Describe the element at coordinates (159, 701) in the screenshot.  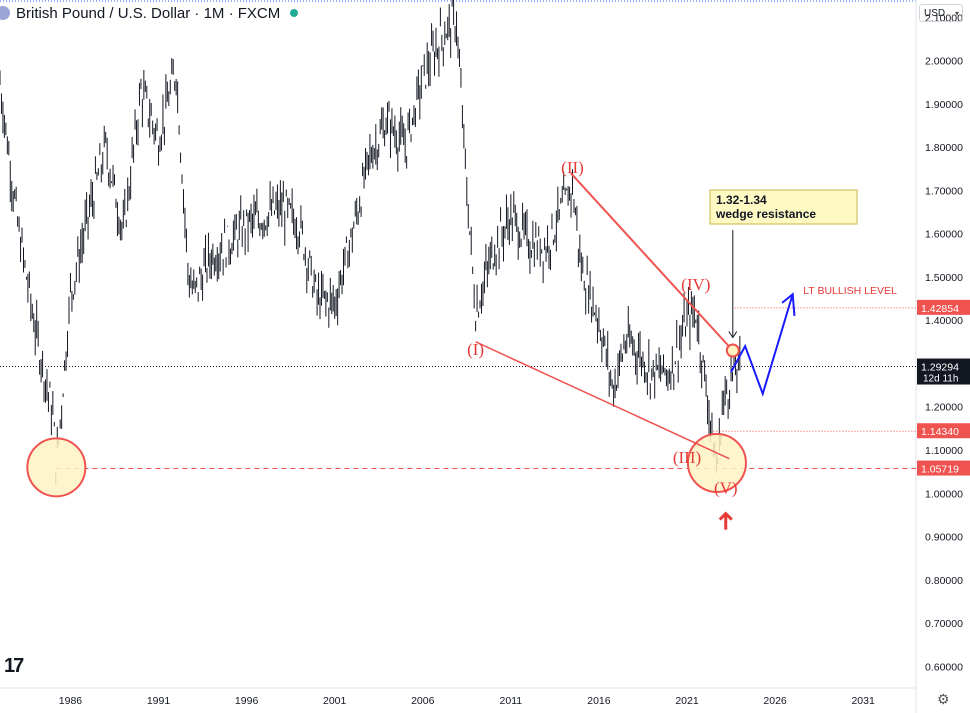
I see `x-tick-label: 1991` at that location.